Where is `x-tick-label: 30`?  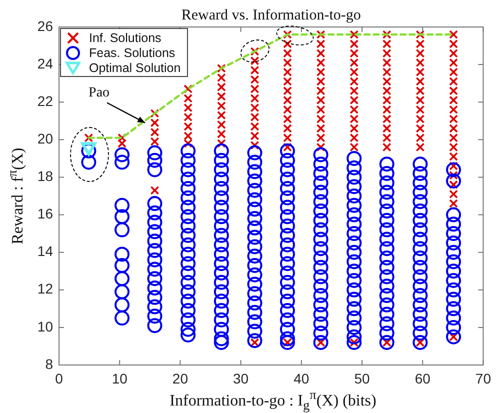
x-tick-label: 30 is located at coordinates (241, 378).